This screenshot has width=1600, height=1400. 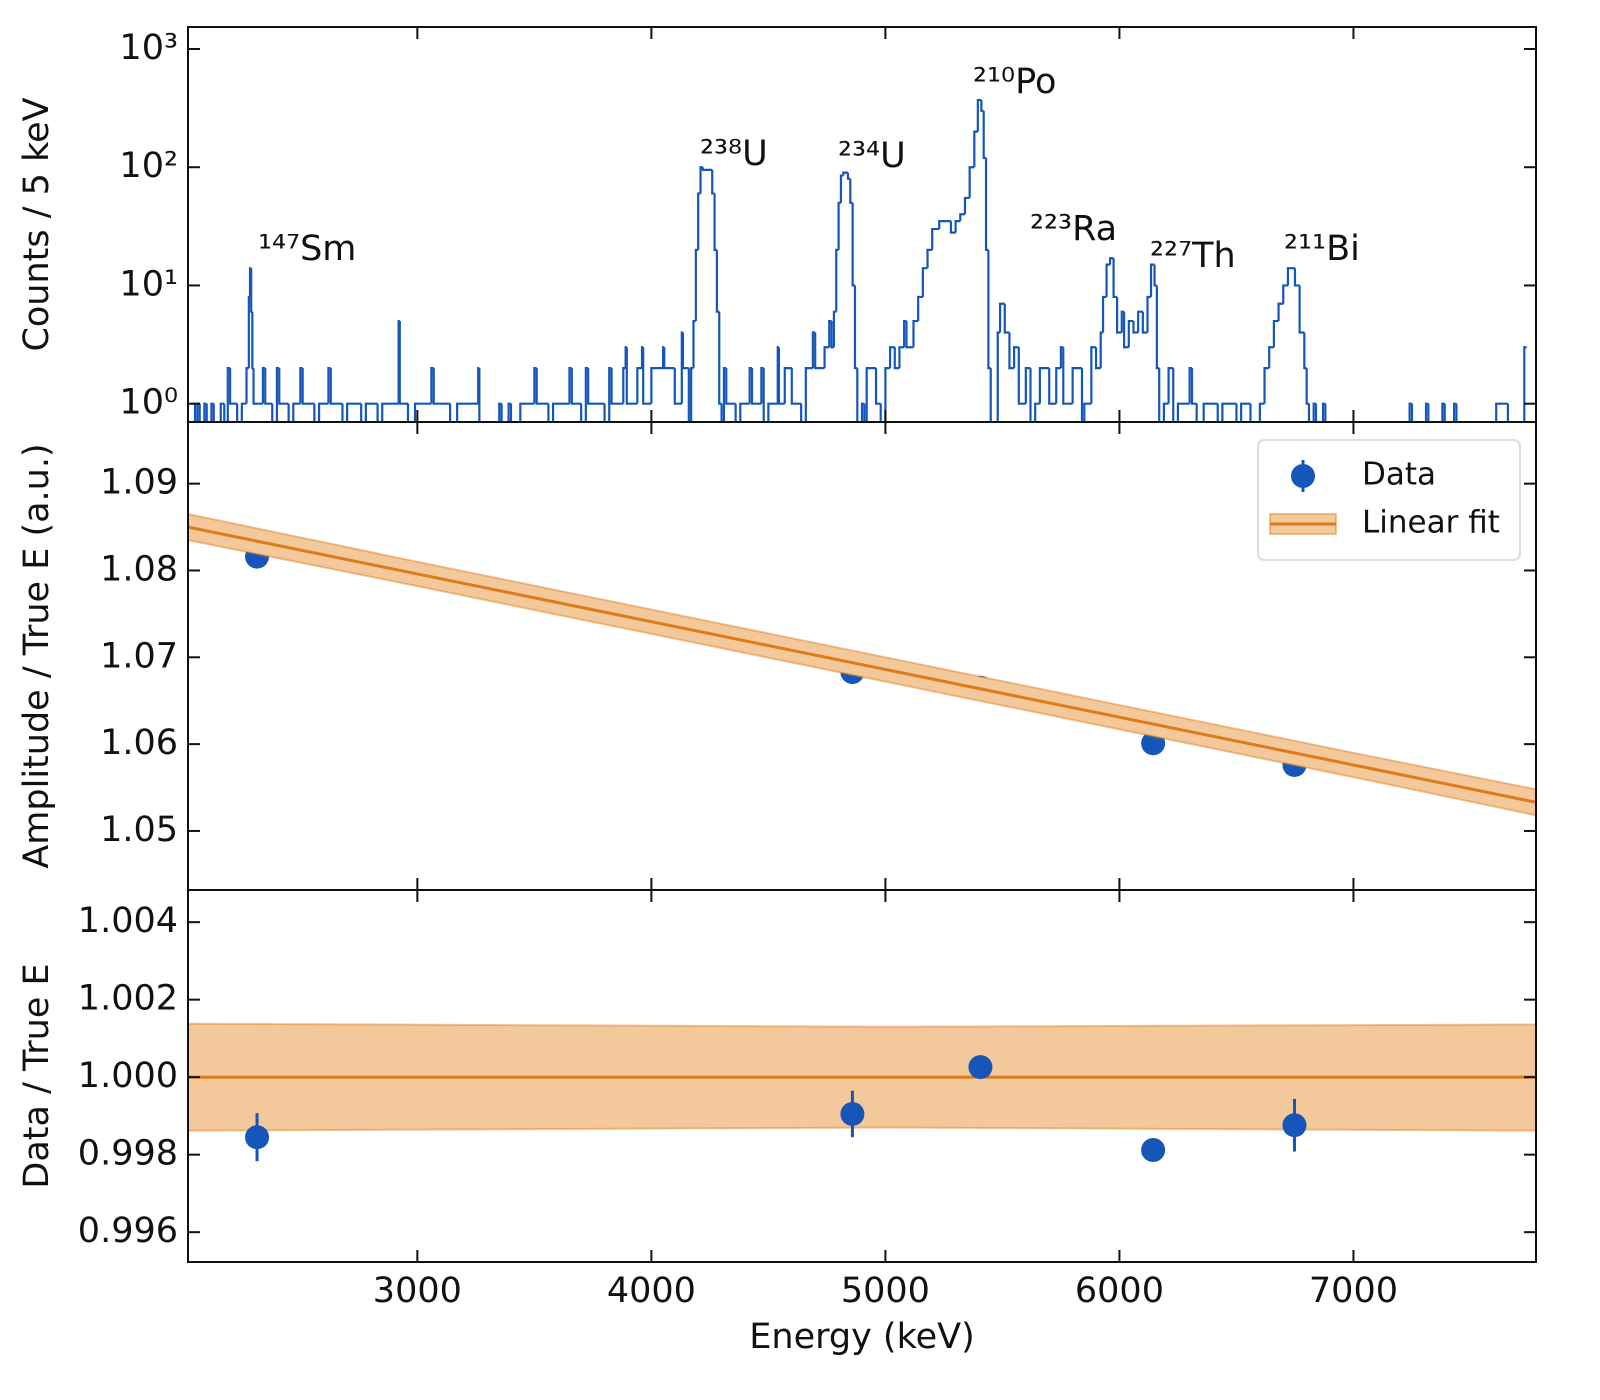 What do you see at coordinates (1073, 229) in the screenshot?
I see `peak-annotation: ²²³Ra` at bounding box center [1073, 229].